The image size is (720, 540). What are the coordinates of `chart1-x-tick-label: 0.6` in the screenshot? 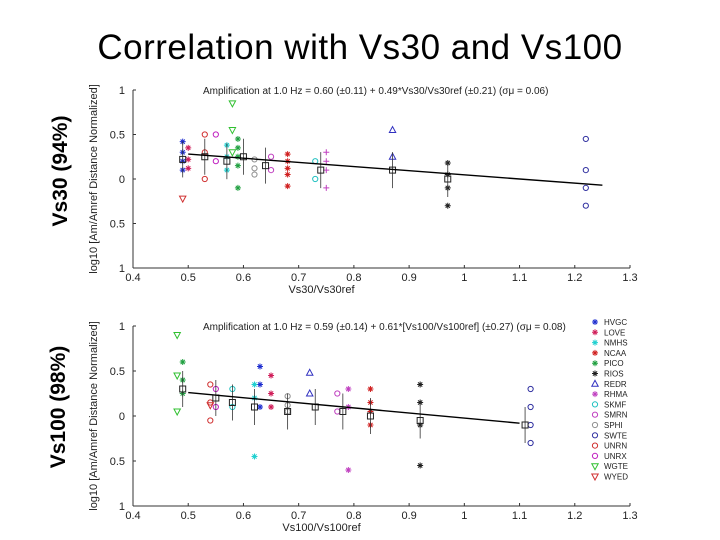 It's located at (243, 278).